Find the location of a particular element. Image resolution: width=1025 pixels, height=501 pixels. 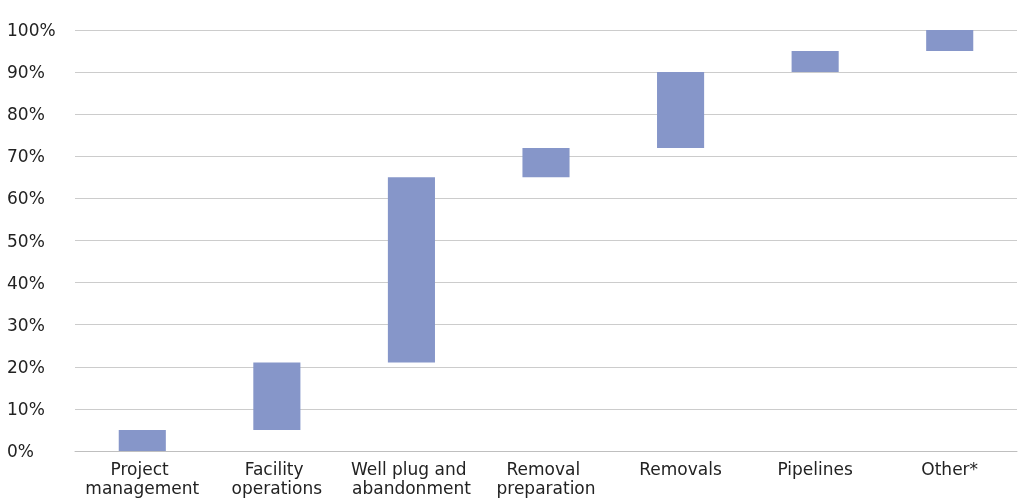

y-tick-label: 40% is located at coordinates (26, 282).